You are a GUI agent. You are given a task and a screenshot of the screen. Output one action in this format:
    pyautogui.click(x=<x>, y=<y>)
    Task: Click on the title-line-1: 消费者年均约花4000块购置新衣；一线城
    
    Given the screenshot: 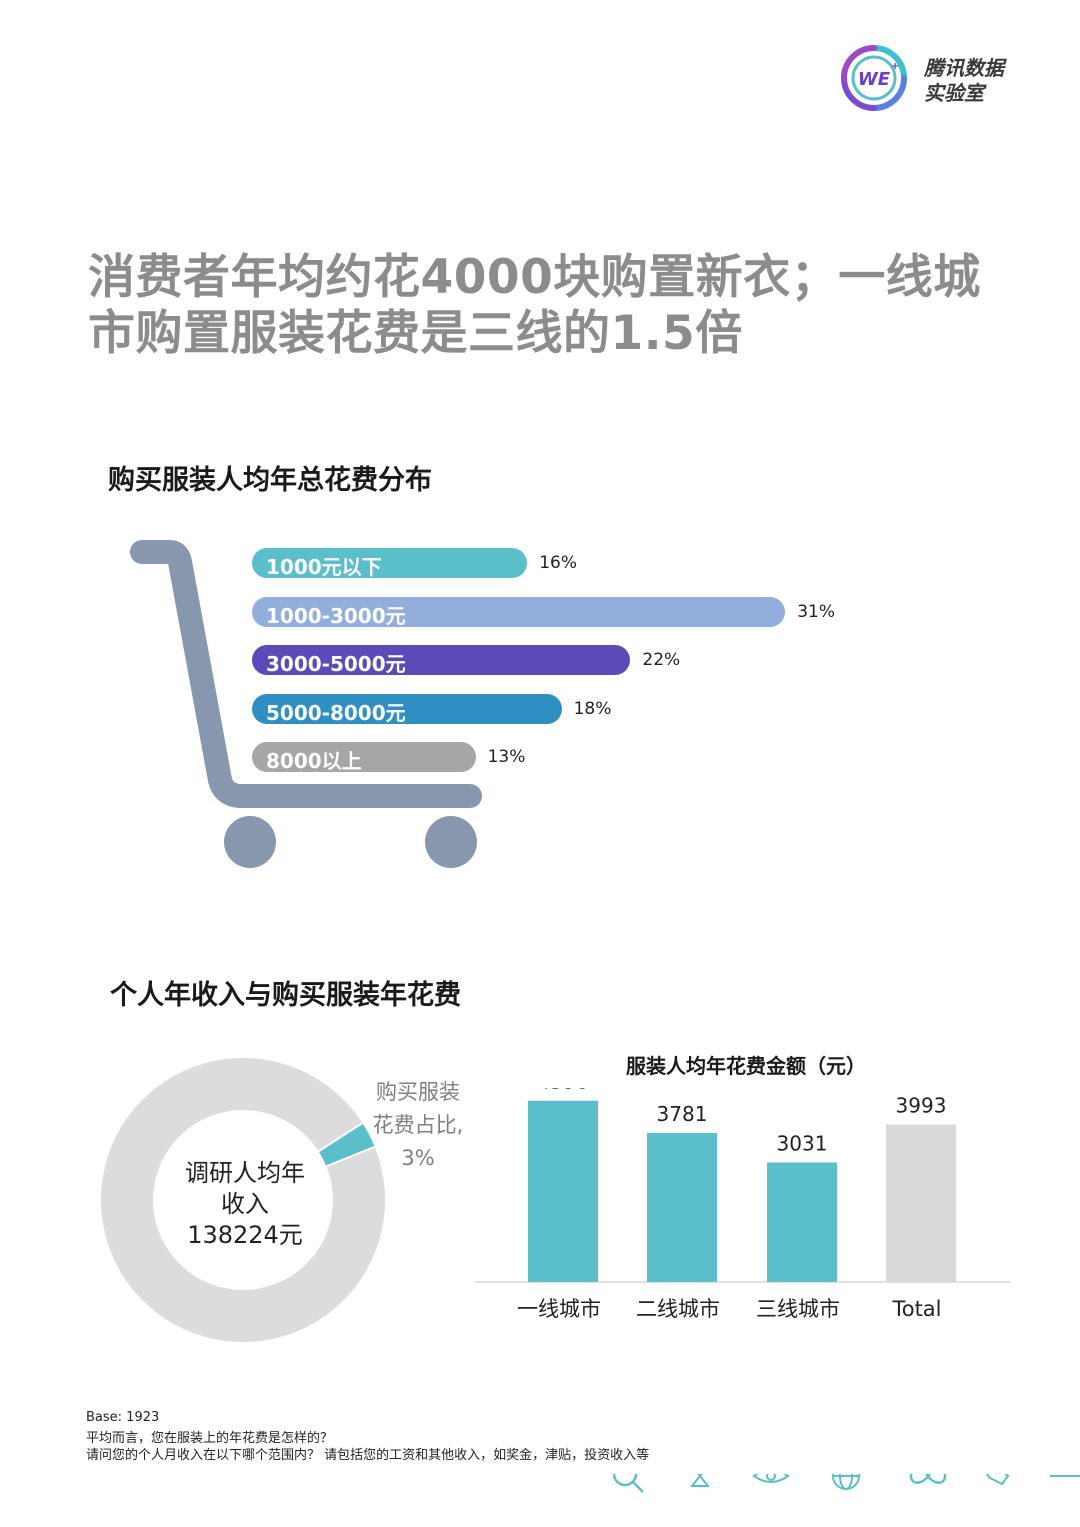 What is the action you would take?
    pyautogui.click(x=534, y=277)
    